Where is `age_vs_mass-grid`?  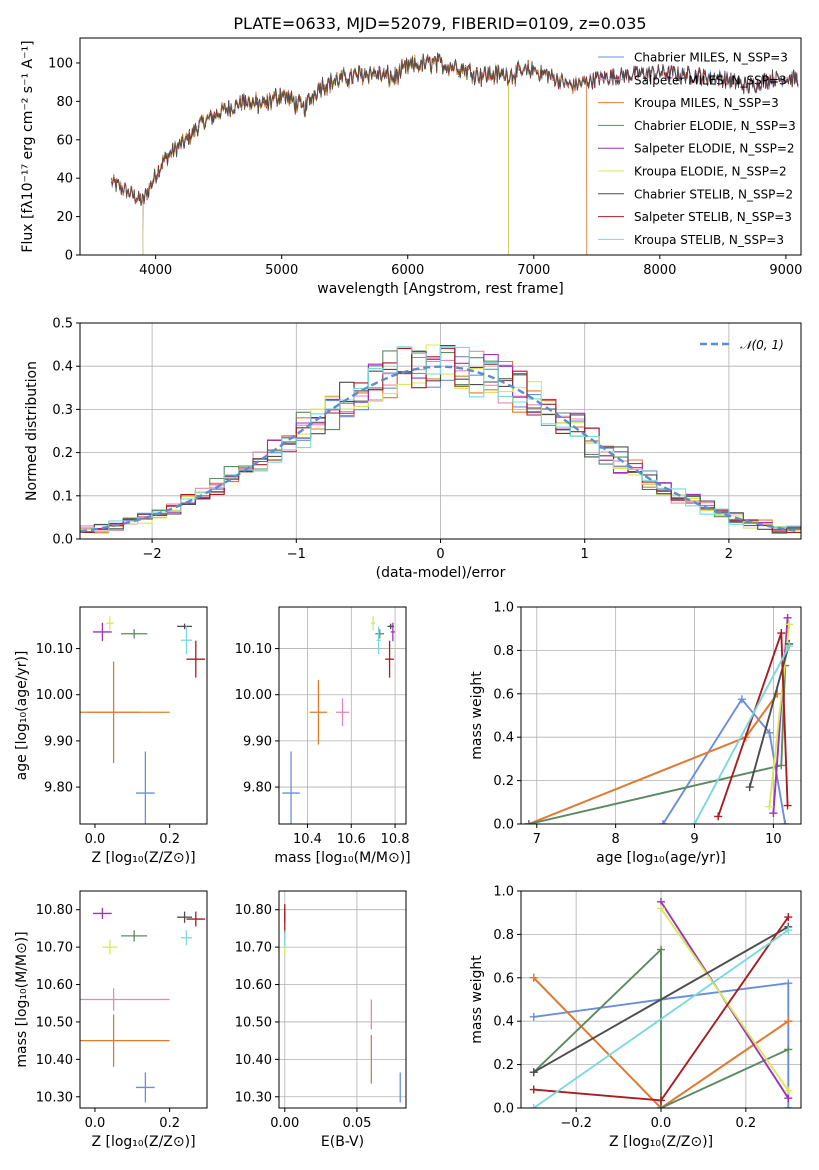 age_vs_mass-grid is located at coordinates (342, 715).